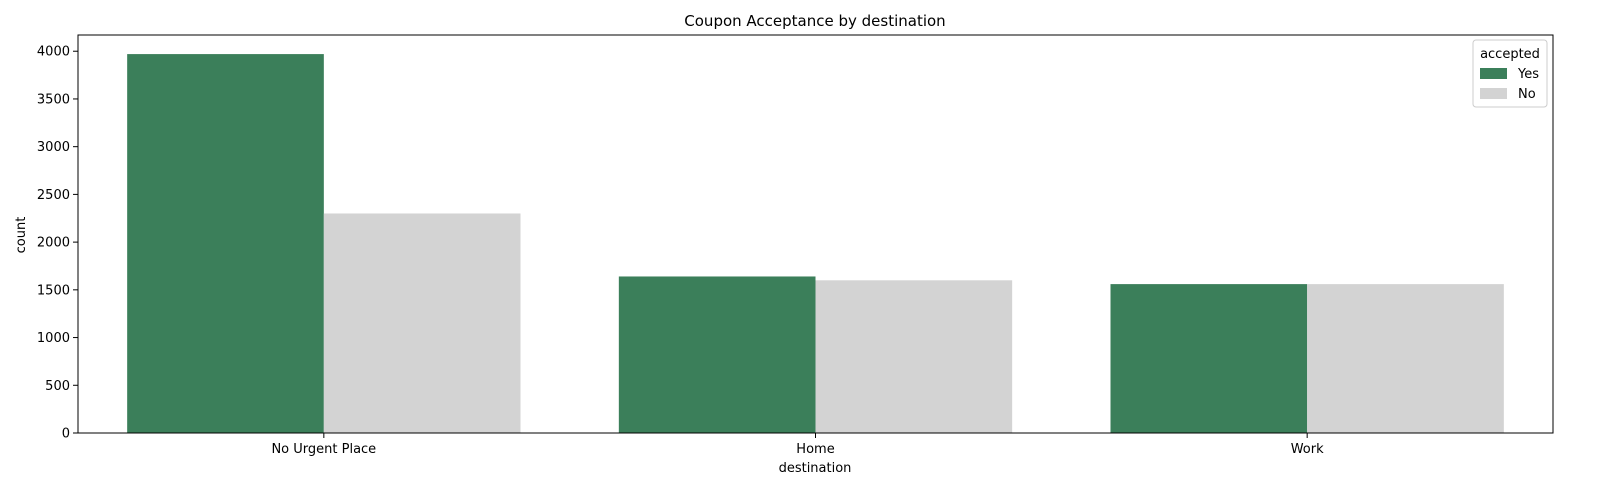 This screenshot has width=1600, height=500. What do you see at coordinates (1528, 74) in the screenshot?
I see `legend-label-yes: Yes` at bounding box center [1528, 74].